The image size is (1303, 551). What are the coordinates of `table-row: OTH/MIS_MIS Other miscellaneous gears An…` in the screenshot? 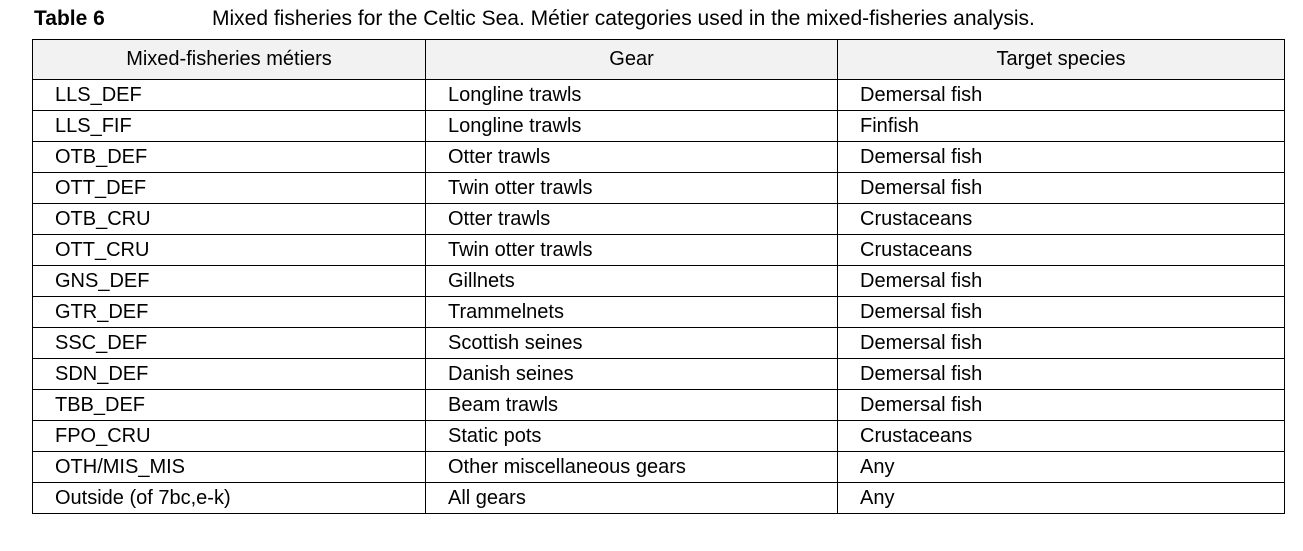 It's located at (658, 467).